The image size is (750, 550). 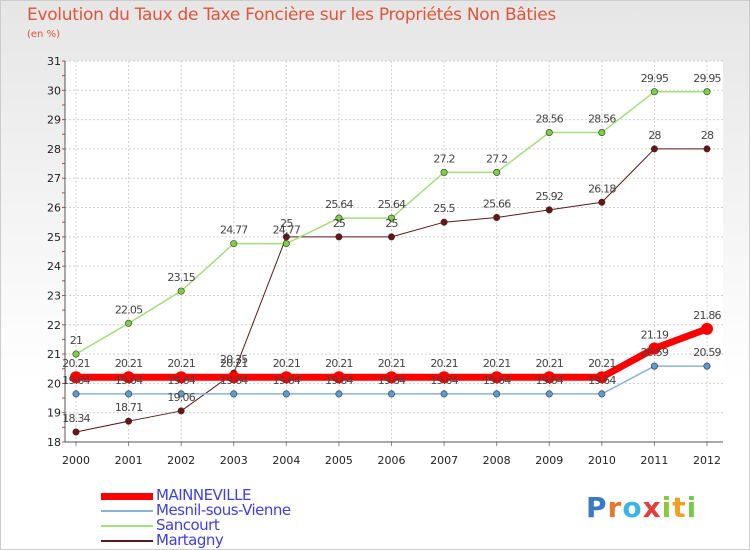 I want to click on y-tick-label: 29, so click(x=54, y=120).